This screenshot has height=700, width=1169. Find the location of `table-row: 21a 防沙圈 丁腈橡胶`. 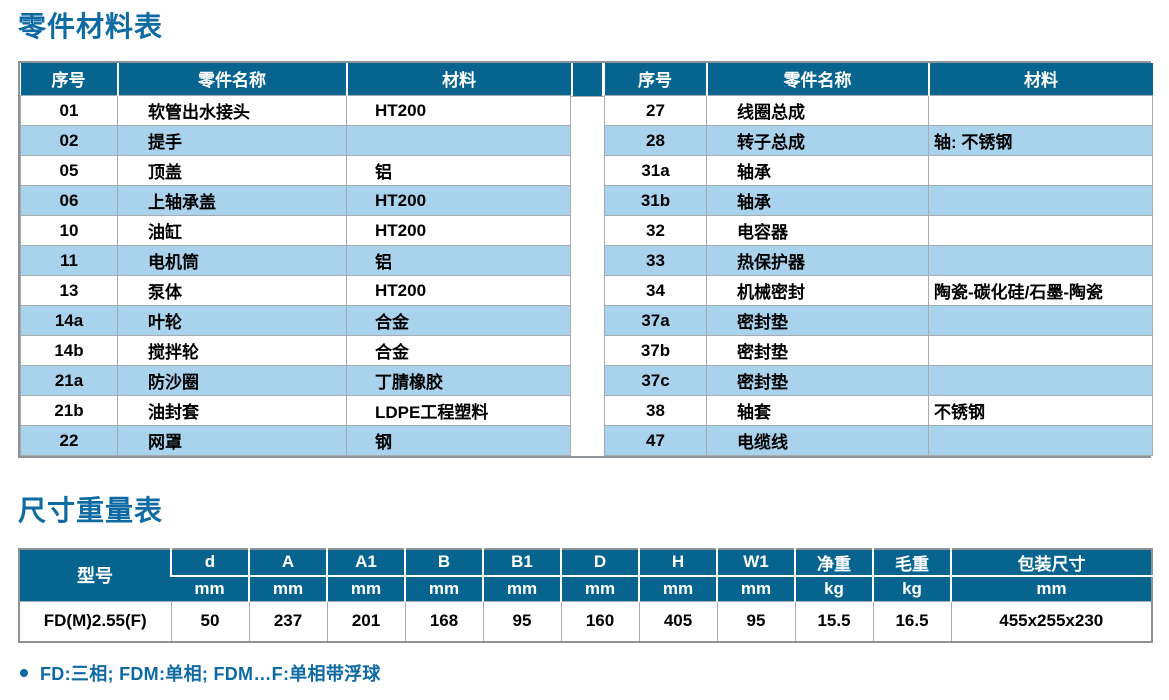

table-row: 21a 防沙圈 丁腈橡胶 is located at coordinates (295, 381).